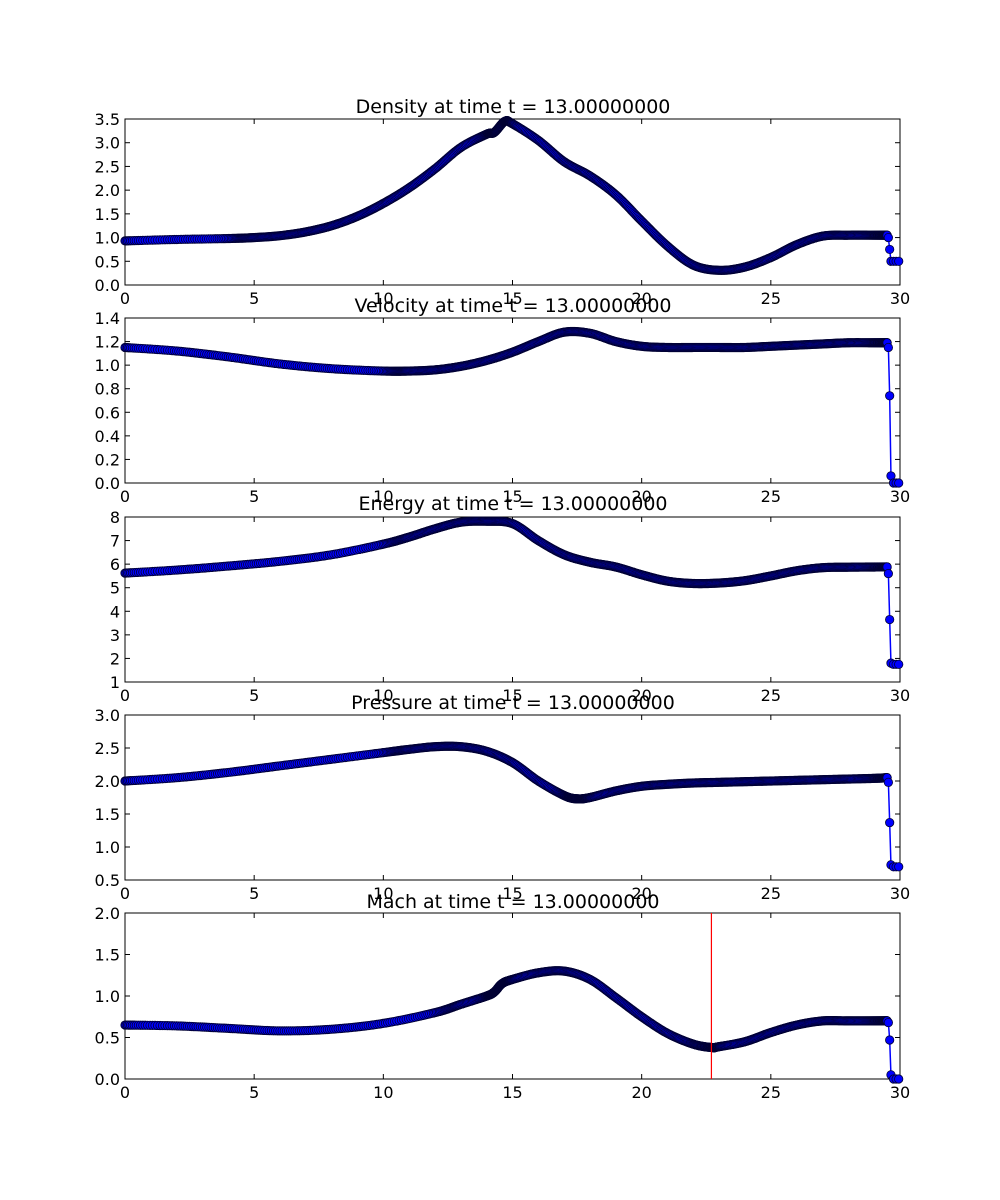 The height and width of the screenshot is (1200, 1000). I want to click on energy-xtick-label: 5, so click(254, 695).